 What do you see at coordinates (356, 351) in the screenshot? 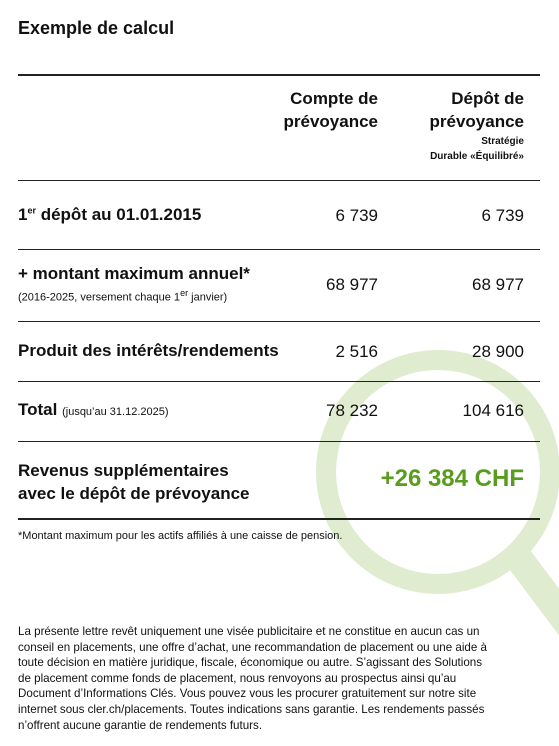
I see `cell: 2 516` at bounding box center [356, 351].